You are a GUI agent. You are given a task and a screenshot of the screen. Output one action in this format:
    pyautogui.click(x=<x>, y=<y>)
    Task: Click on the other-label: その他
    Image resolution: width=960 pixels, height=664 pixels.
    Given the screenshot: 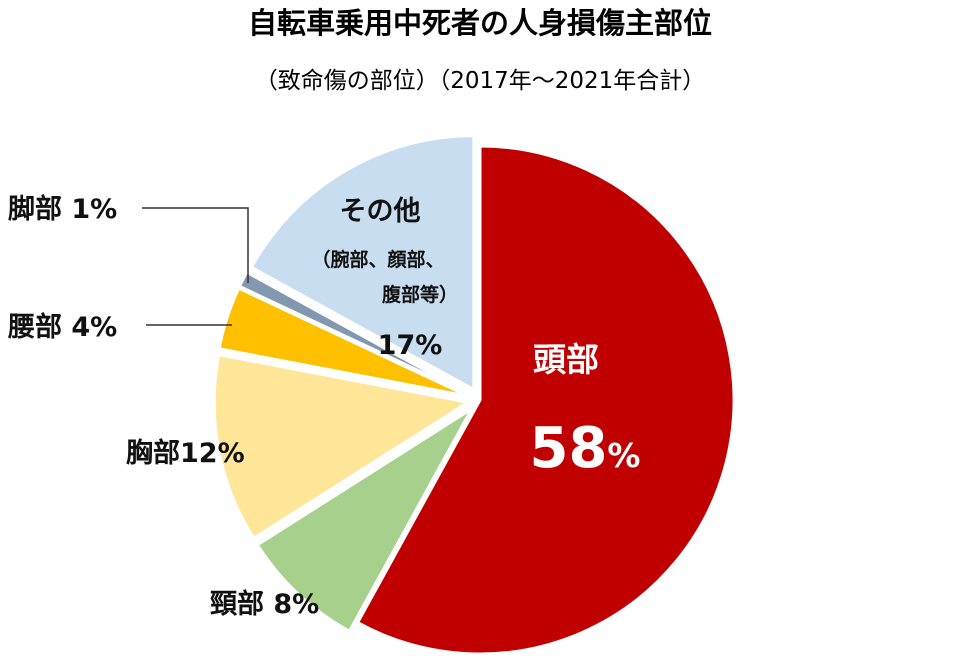 What is the action you would take?
    pyautogui.click(x=380, y=211)
    